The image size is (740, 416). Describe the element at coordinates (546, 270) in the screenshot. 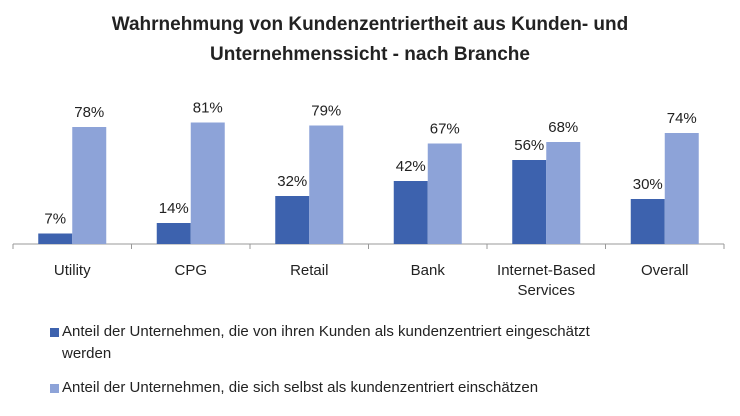

I see `x-tick-label: Internet-Based` at that location.